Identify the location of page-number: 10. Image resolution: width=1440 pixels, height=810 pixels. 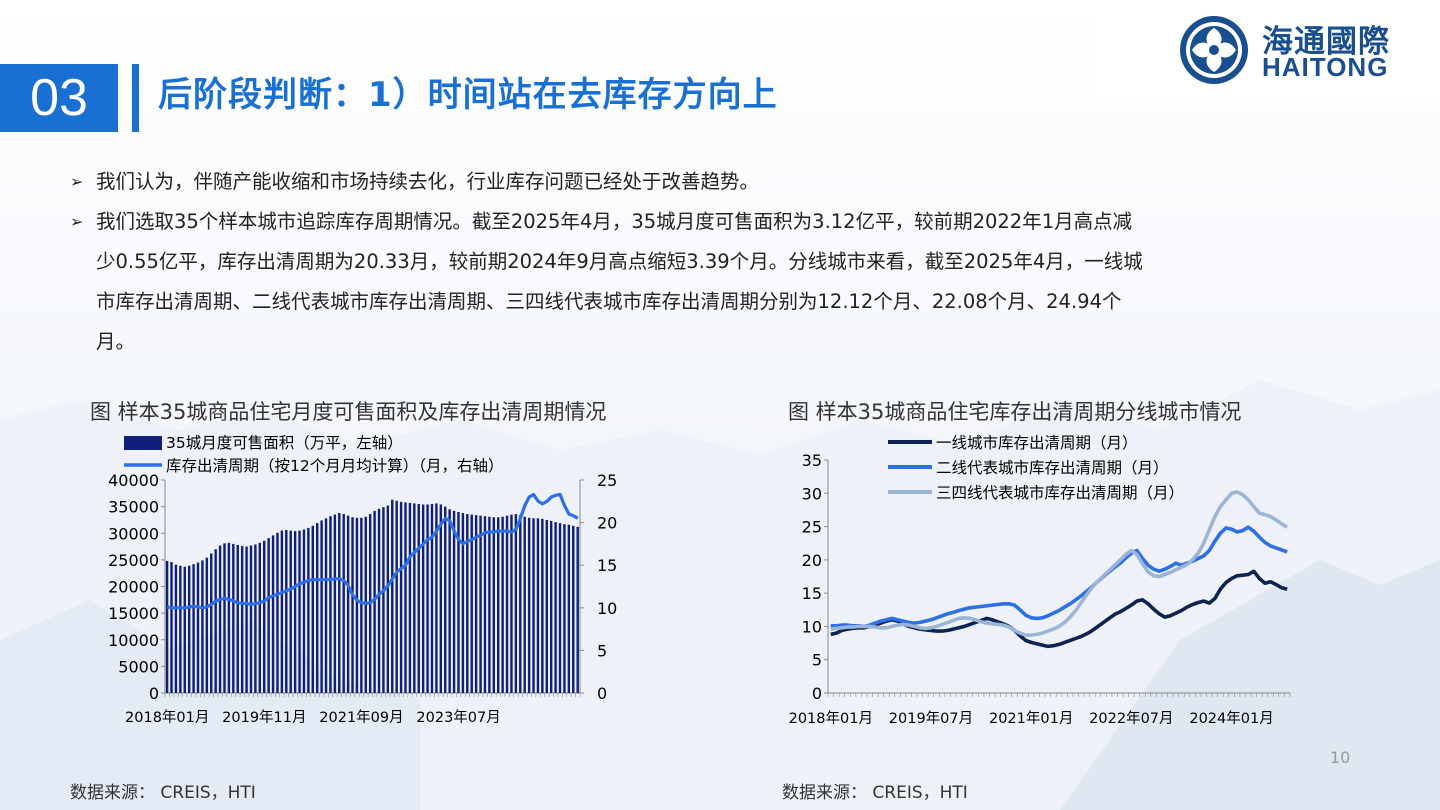
(1340, 757).